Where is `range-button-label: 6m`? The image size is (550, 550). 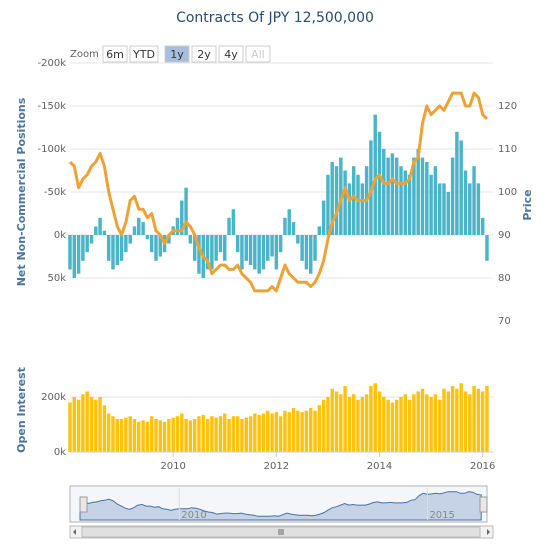
range-button-label: 6m is located at coordinates (115, 54).